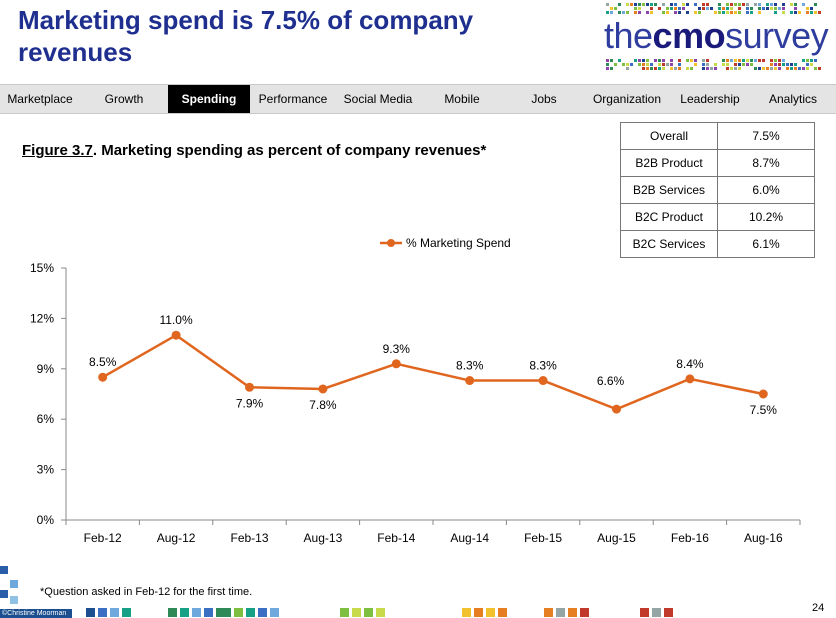 Image resolution: width=836 pixels, height=618 pixels. What do you see at coordinates (710, 99) in the screenshot?
I see `nav-item-leadership: Leadership` at bounding box center [710, 99].